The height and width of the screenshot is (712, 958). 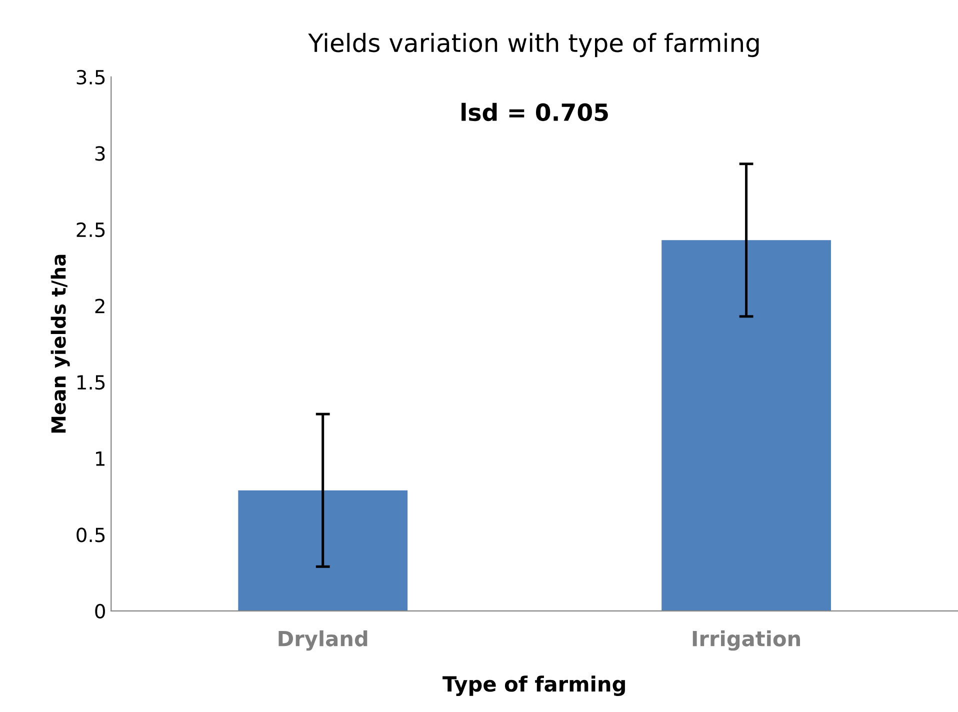 I want to click on y-tick-label: 3.5, so click(x=90, y=77).